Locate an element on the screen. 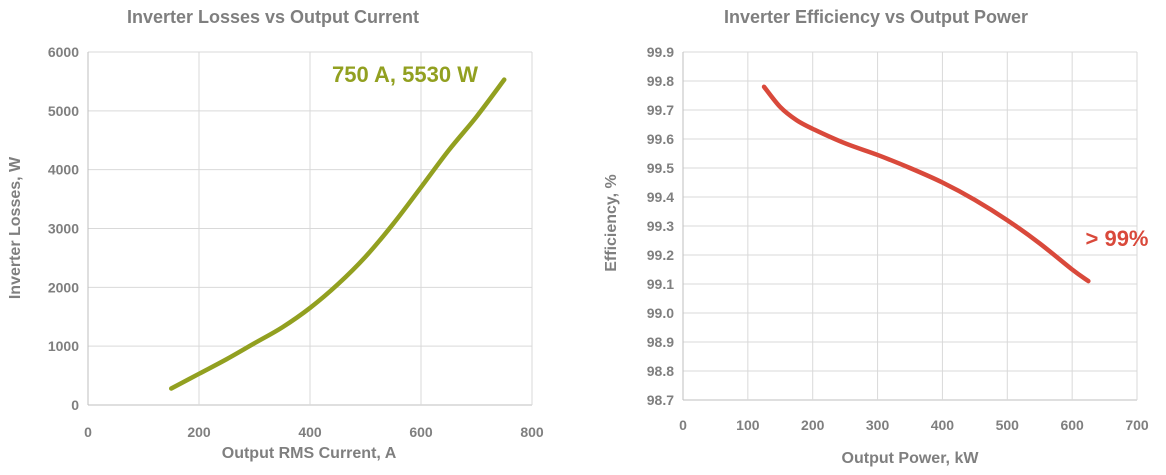 The height and width of the screenshot is (475, 1166). efficiency-chart-title: Inverter Efficiency vs Output Power is located at coordinates (876, 17).